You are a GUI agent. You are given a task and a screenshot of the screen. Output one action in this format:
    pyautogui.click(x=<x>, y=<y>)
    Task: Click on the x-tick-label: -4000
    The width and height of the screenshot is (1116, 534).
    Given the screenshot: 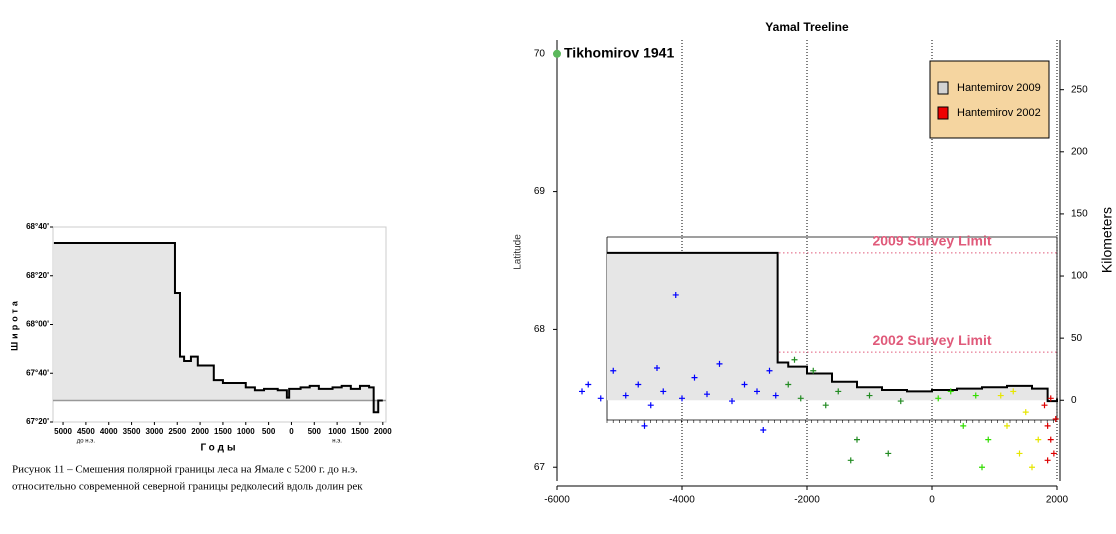 What is the action you would take?
    pyautogui.click(x=682, y=500)
    